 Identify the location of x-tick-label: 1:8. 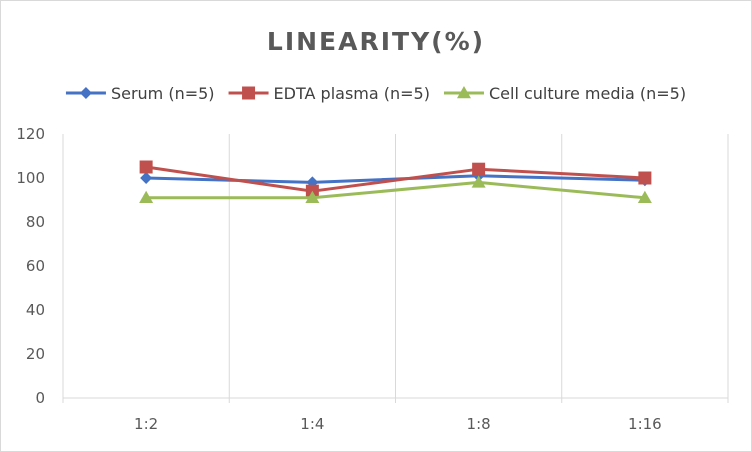
(479, 424).